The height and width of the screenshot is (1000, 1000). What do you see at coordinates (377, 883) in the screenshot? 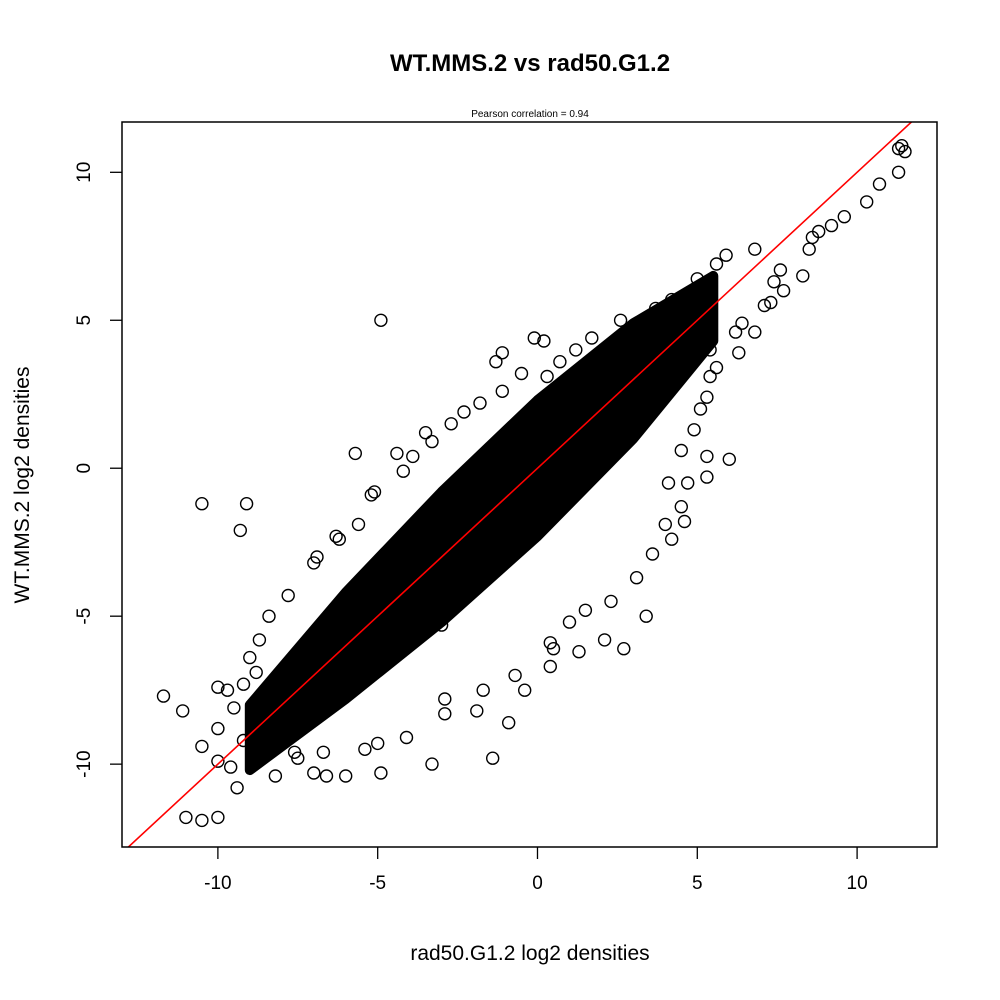
I see `x-tick-label: -5` at bounding box center [377, 883].